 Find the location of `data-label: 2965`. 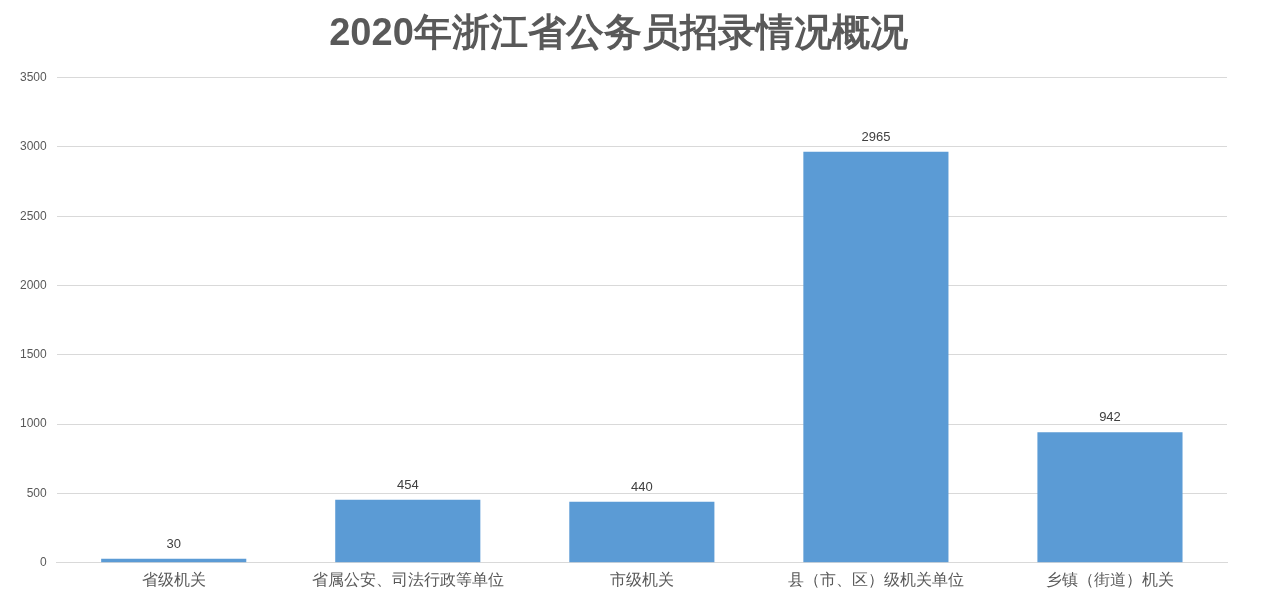

data-label: 2965 is located at coordinates (876, 136).